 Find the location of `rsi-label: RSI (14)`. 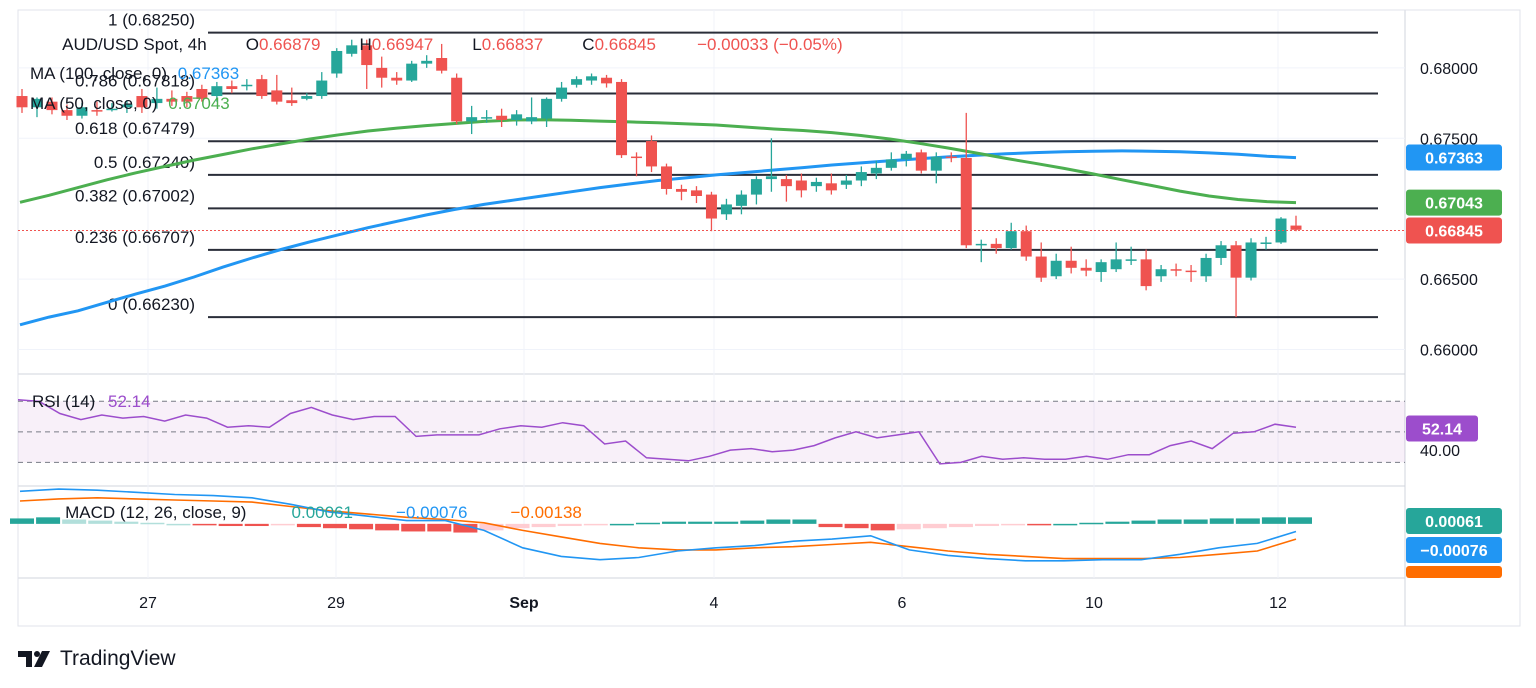

rsi-label: RSI (14) is located at coordinates (63, 401).